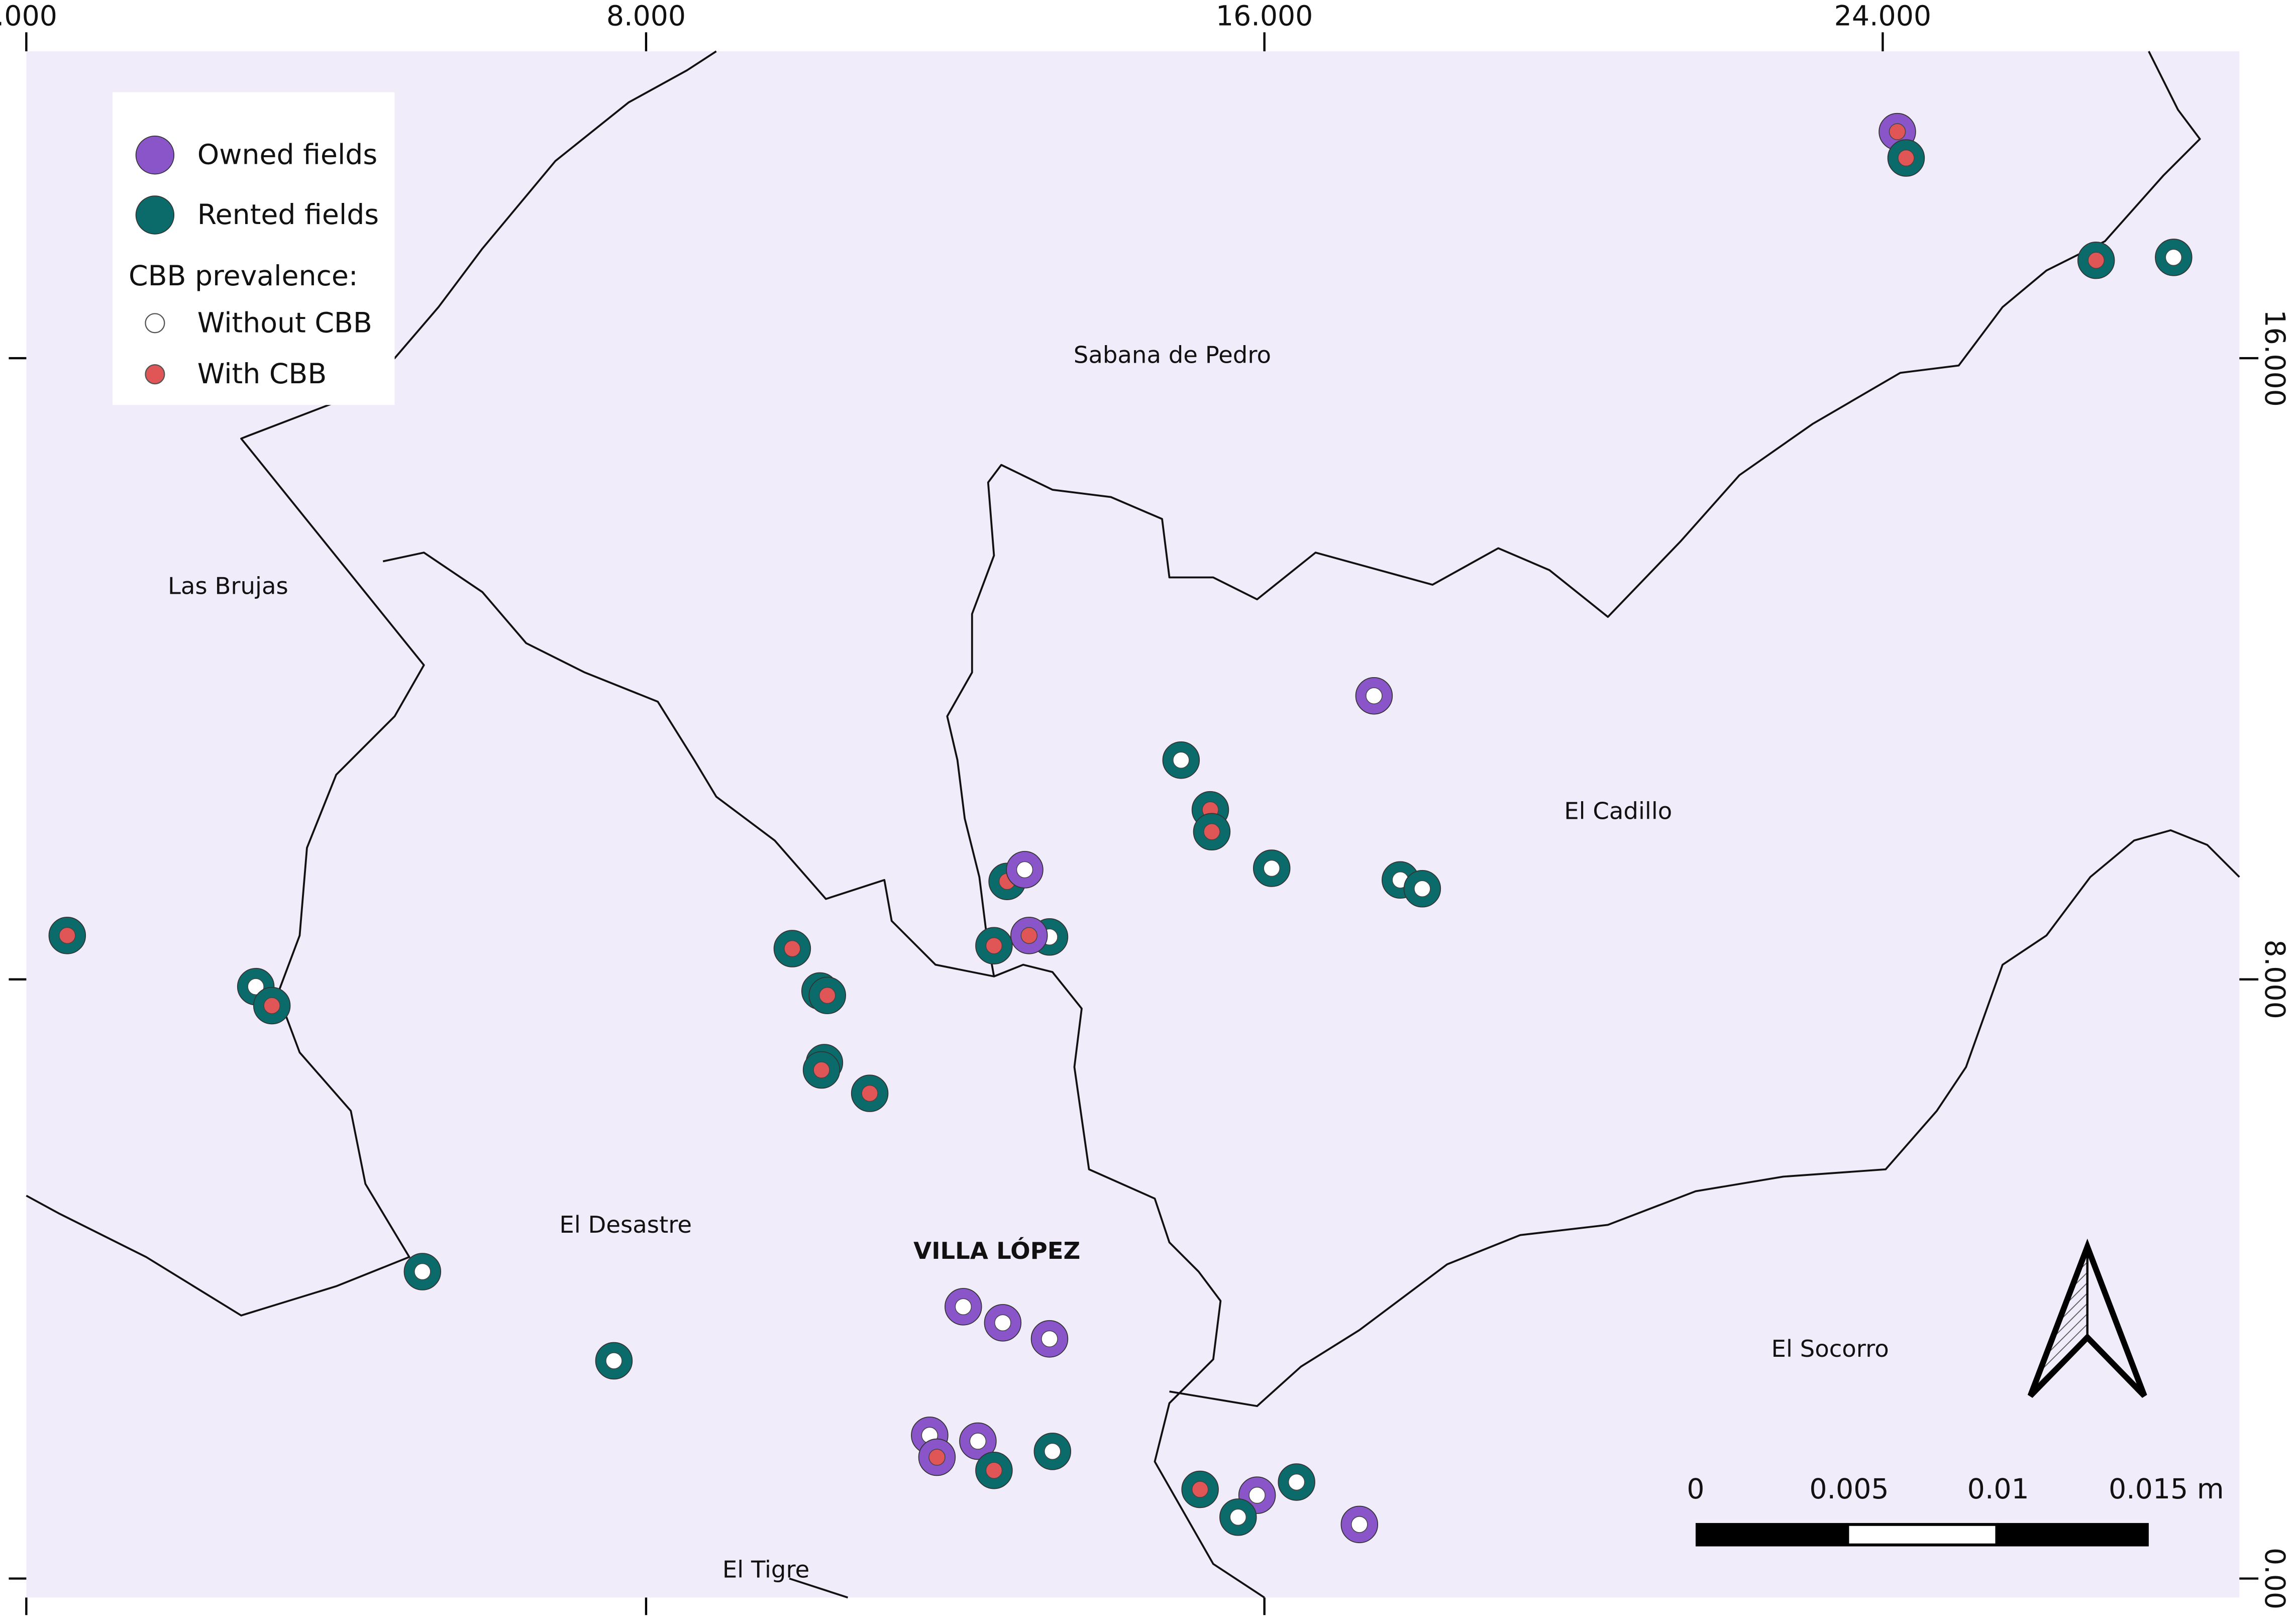 This screenshot has width=2292, height=1624. I want to click on legend-label: Without CBB, so click(284, 323).